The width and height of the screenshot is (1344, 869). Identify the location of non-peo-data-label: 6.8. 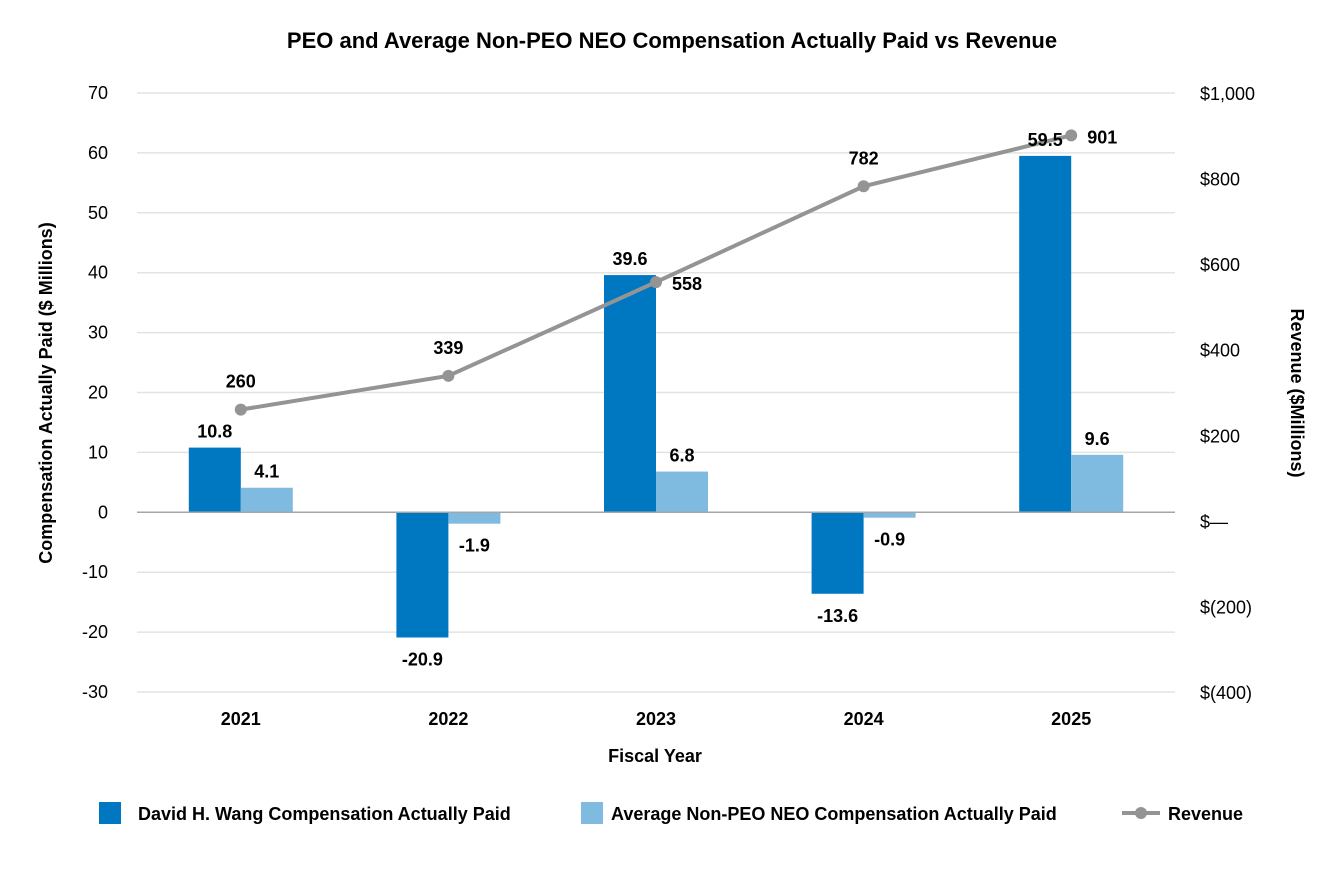
(681, 456).